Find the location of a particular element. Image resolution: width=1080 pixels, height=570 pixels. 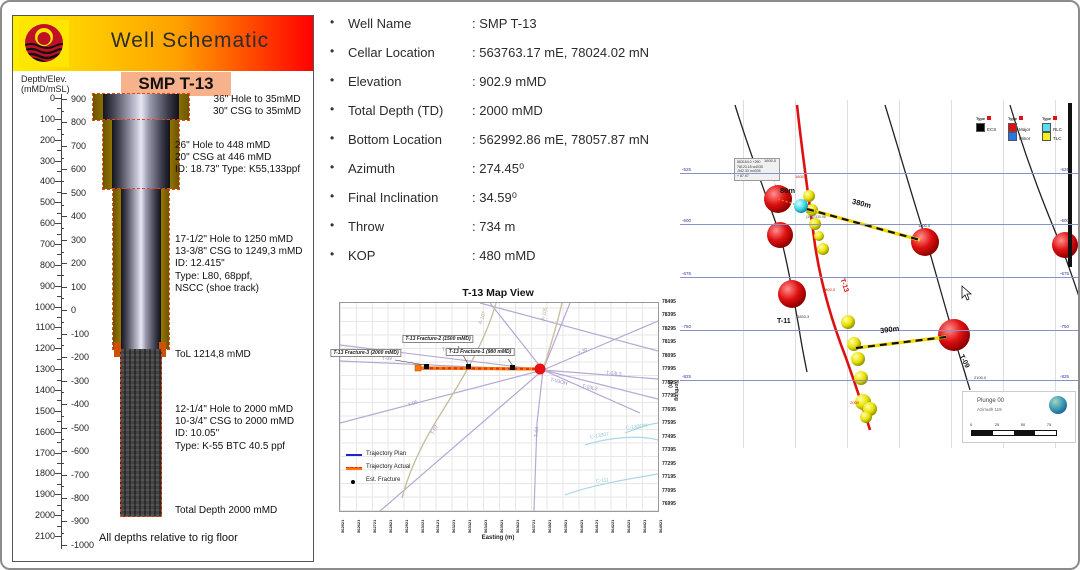

elev-tick-label: 800 is located at coordinates (79, 122).